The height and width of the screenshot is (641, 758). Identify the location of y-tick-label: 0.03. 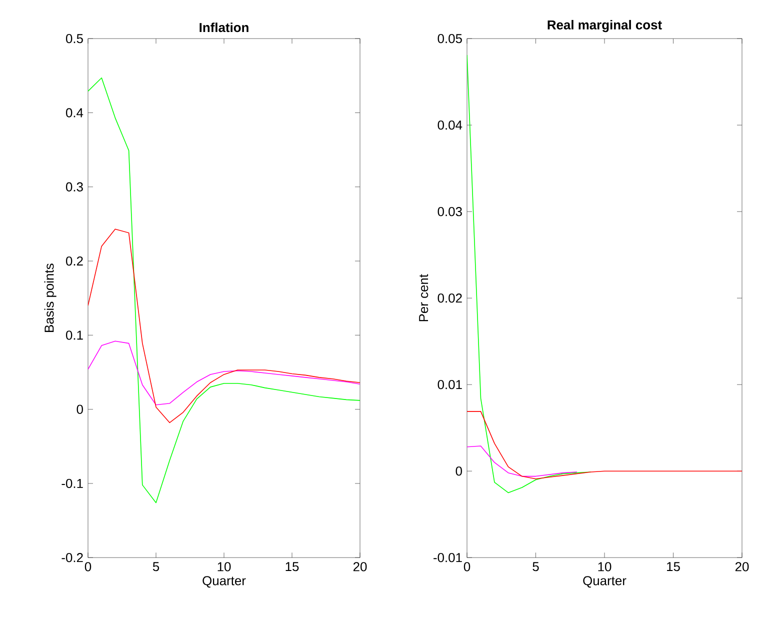
(450, 211).